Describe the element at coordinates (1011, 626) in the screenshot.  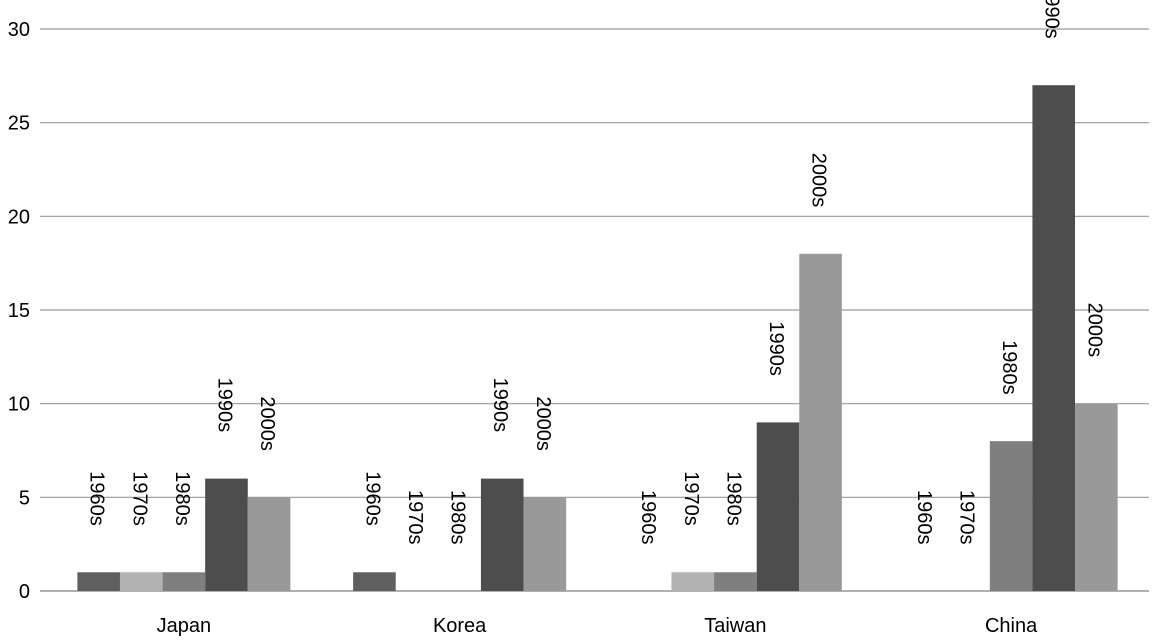
I see `x-category-label: China` at that location.